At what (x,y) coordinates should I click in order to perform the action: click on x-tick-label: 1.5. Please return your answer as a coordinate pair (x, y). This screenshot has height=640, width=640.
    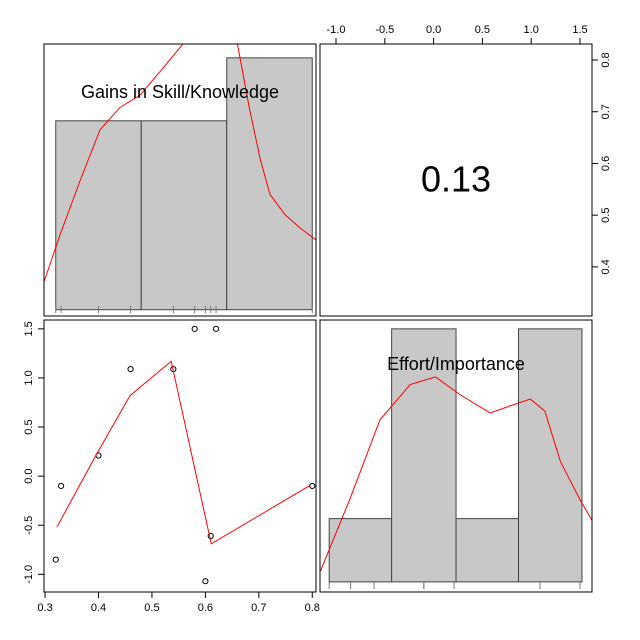
    Looking at the image, I should click on (579, 30).